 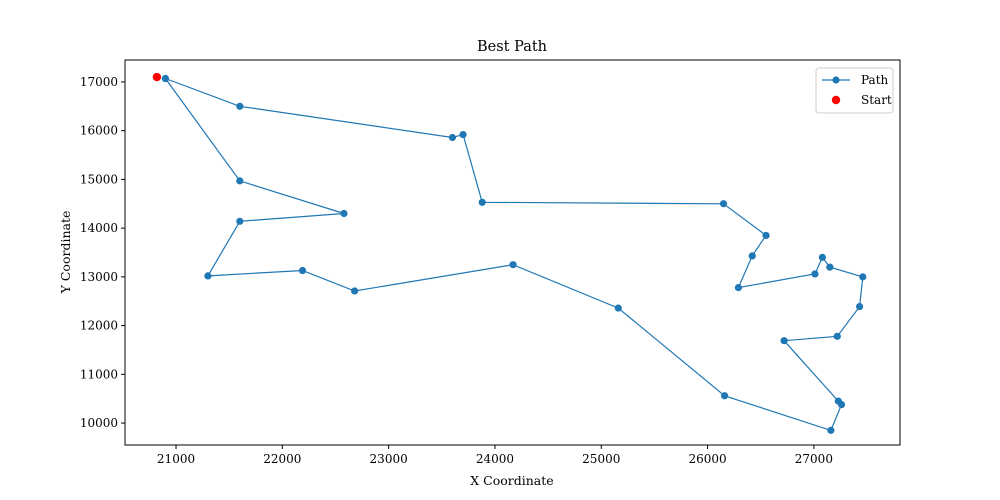 What do you see at coordinates (99, 374) in the screenshot?
I see `y-tick-label: 11000` at bounding box center [99, 374].